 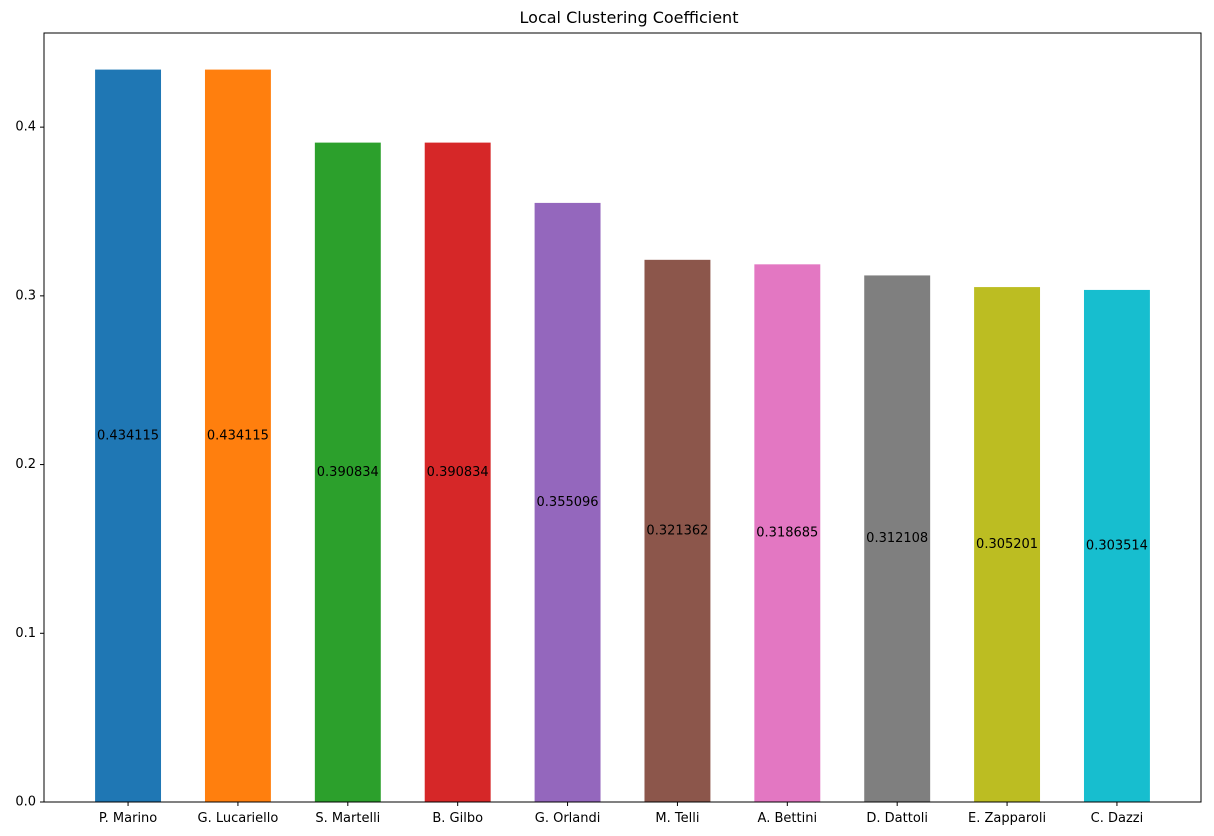 I want to click on bar-value-label: 0.312108, so click(x=897, y=538).